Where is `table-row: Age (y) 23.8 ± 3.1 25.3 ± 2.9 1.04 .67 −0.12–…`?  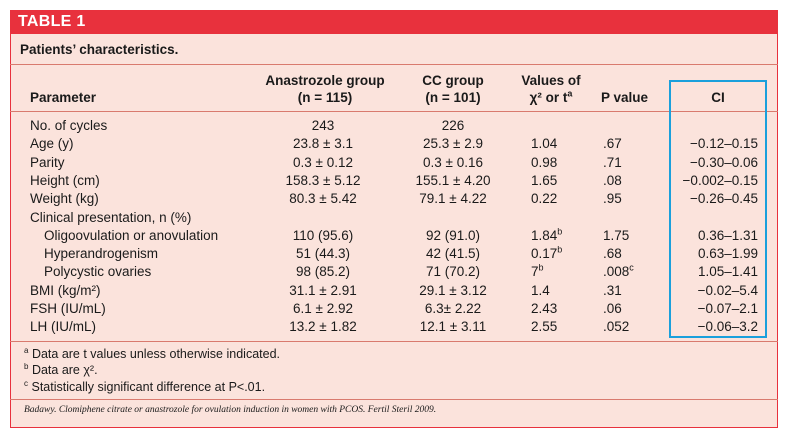
table-row: Age (y) 23.8 ± 3.1 25.3 ± 2.9 1.04 .67 −0.12–… is located at coordinates (394, 144).